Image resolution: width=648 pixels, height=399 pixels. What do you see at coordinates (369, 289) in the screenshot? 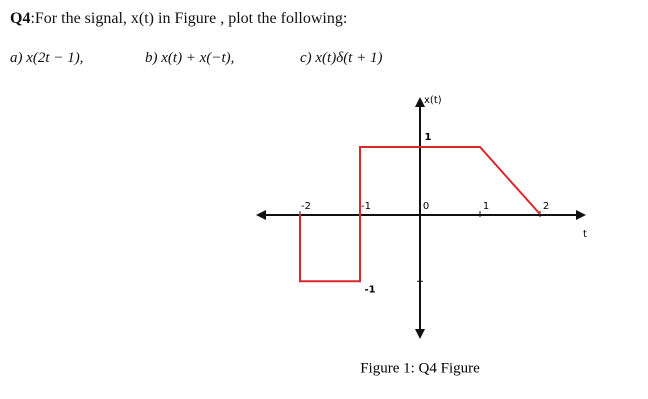
I see `y-tick-label: -1` at bounding box center [369, 289].